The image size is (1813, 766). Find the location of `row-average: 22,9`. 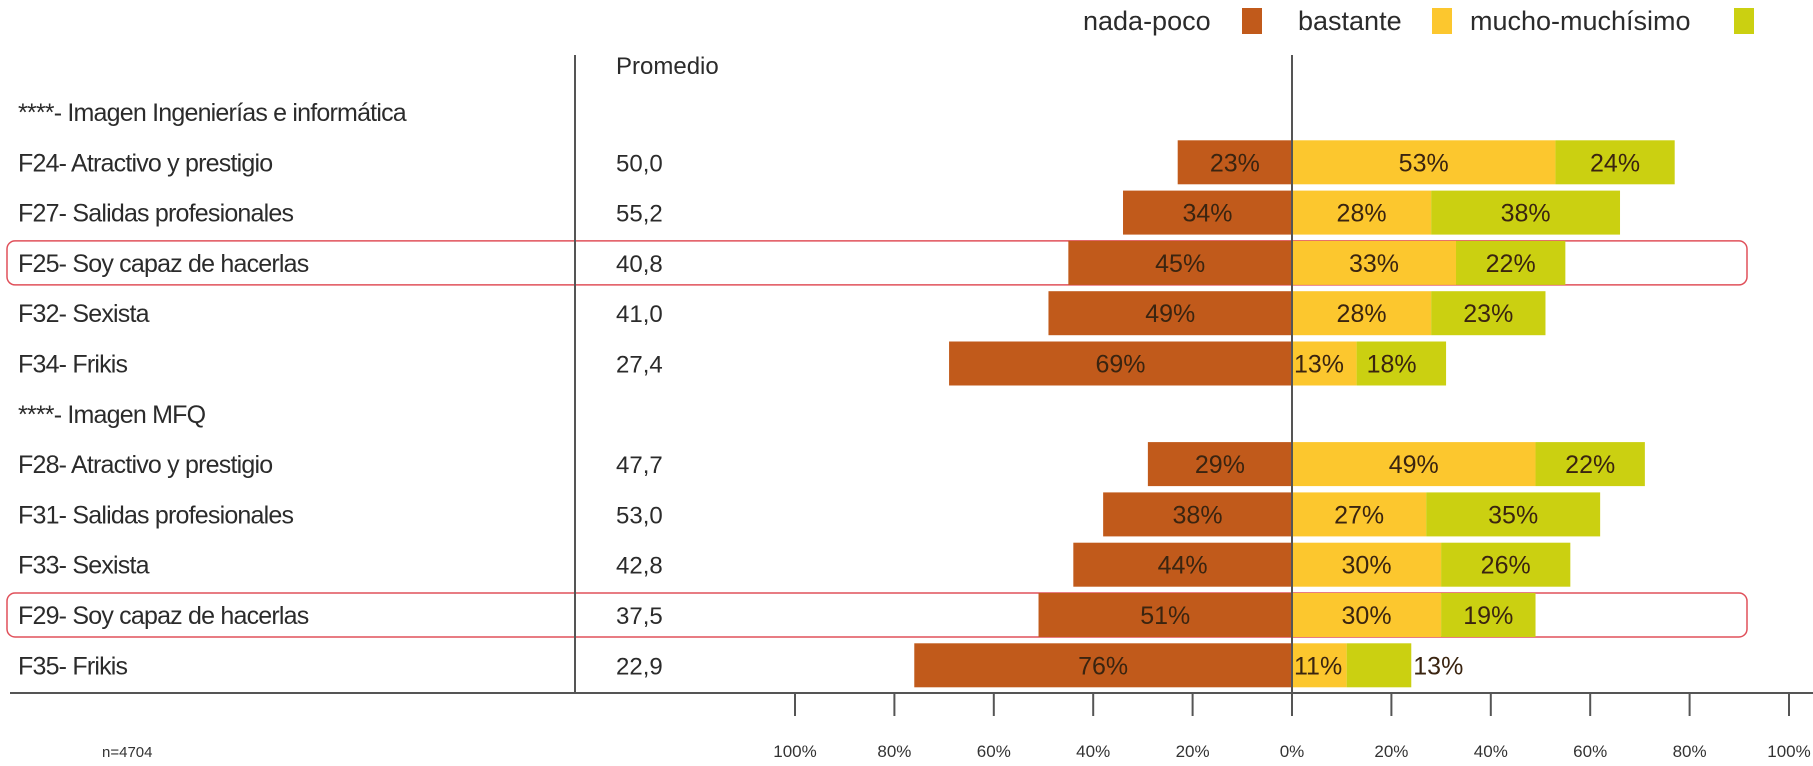

row-average: 22,9 is located at coordinates (639, 666).